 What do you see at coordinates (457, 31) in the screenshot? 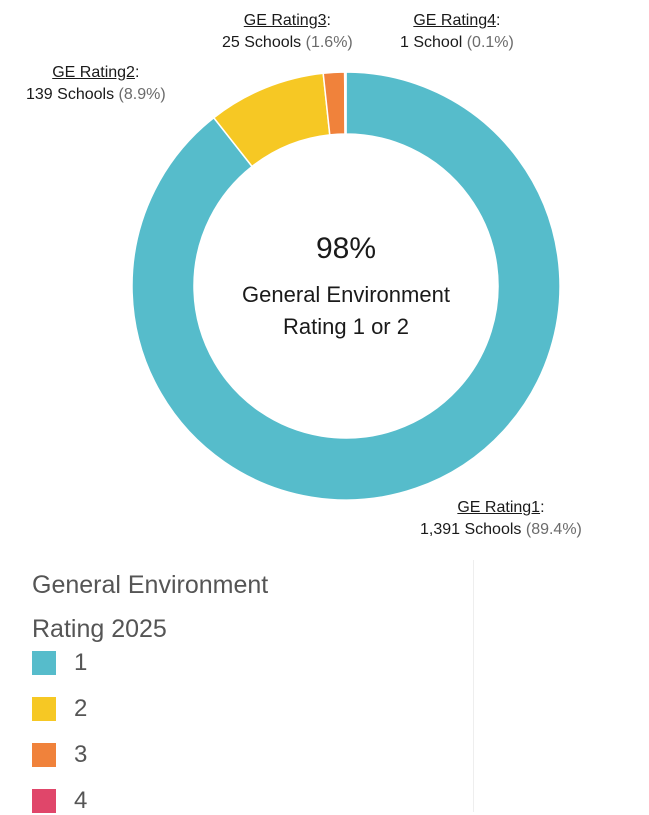
I see `callout-rating-4: GE Rating4: 1 School (0.1%)` at bounding box center [457, 31].